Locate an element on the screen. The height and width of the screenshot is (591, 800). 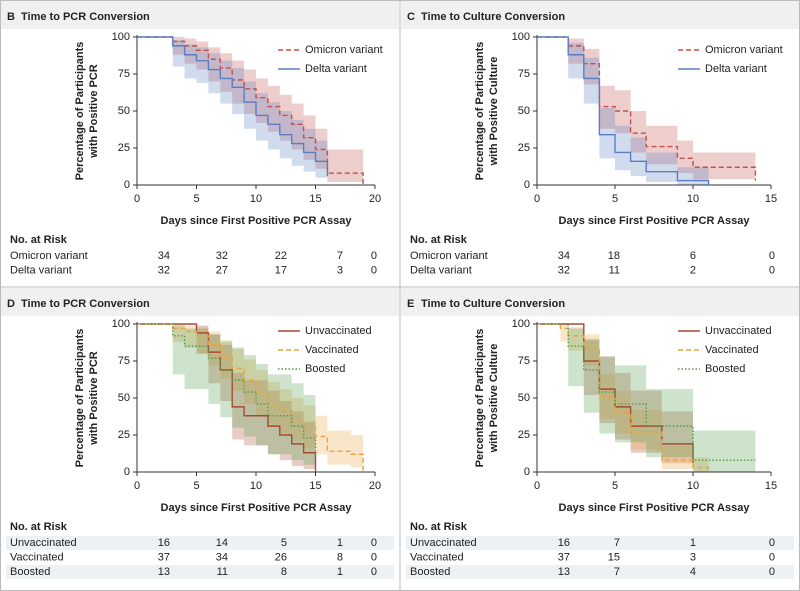
risk-row-label: Boosted is located at coordinates (430, 572).